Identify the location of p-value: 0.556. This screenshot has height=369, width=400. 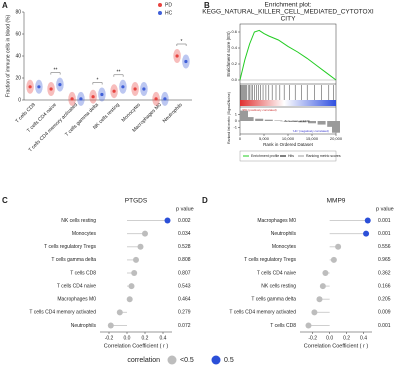
(384, 247).